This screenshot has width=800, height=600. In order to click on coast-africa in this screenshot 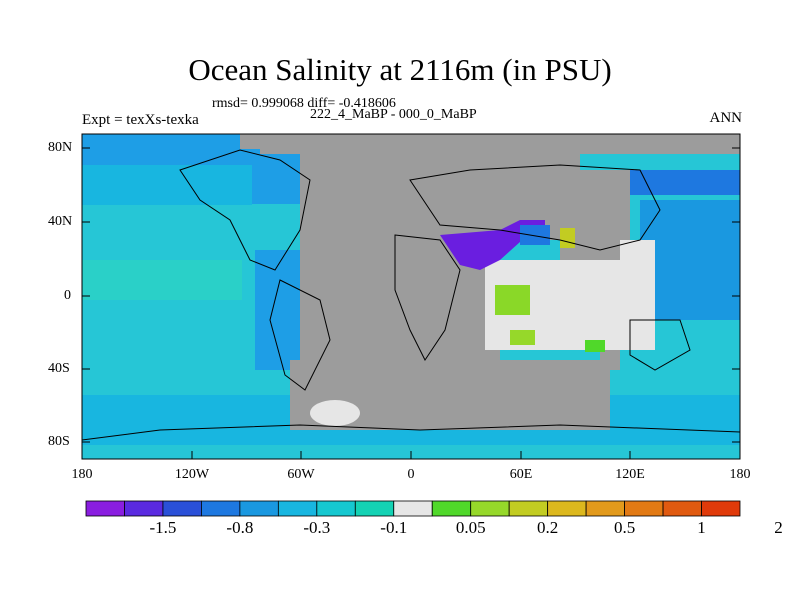, I will do `click(427, 297)`.